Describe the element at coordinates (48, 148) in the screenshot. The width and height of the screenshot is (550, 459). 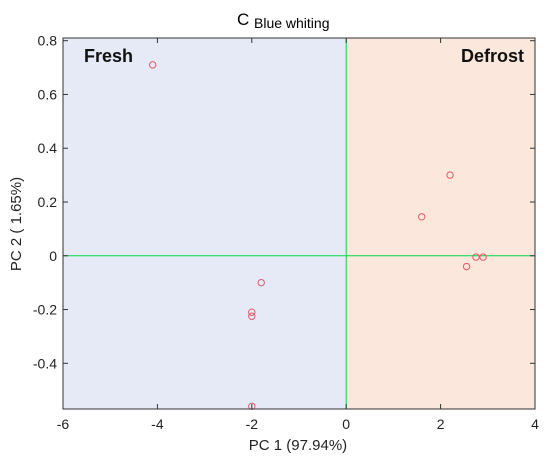
I see `y-tick-label: 0.4` at that location.